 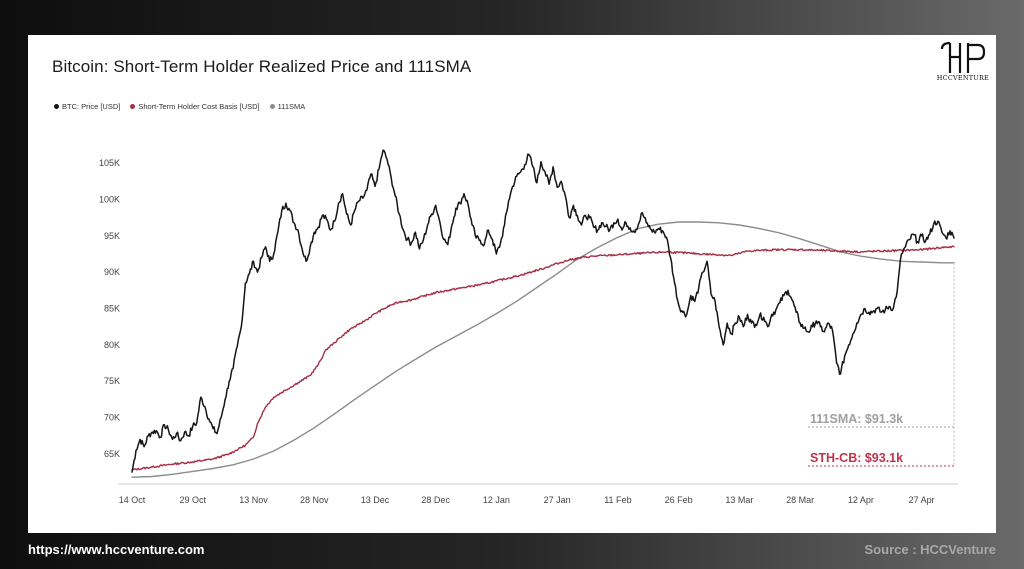 I want to click on x-tick-label: 28 Dec, so click(x=435, y=500).